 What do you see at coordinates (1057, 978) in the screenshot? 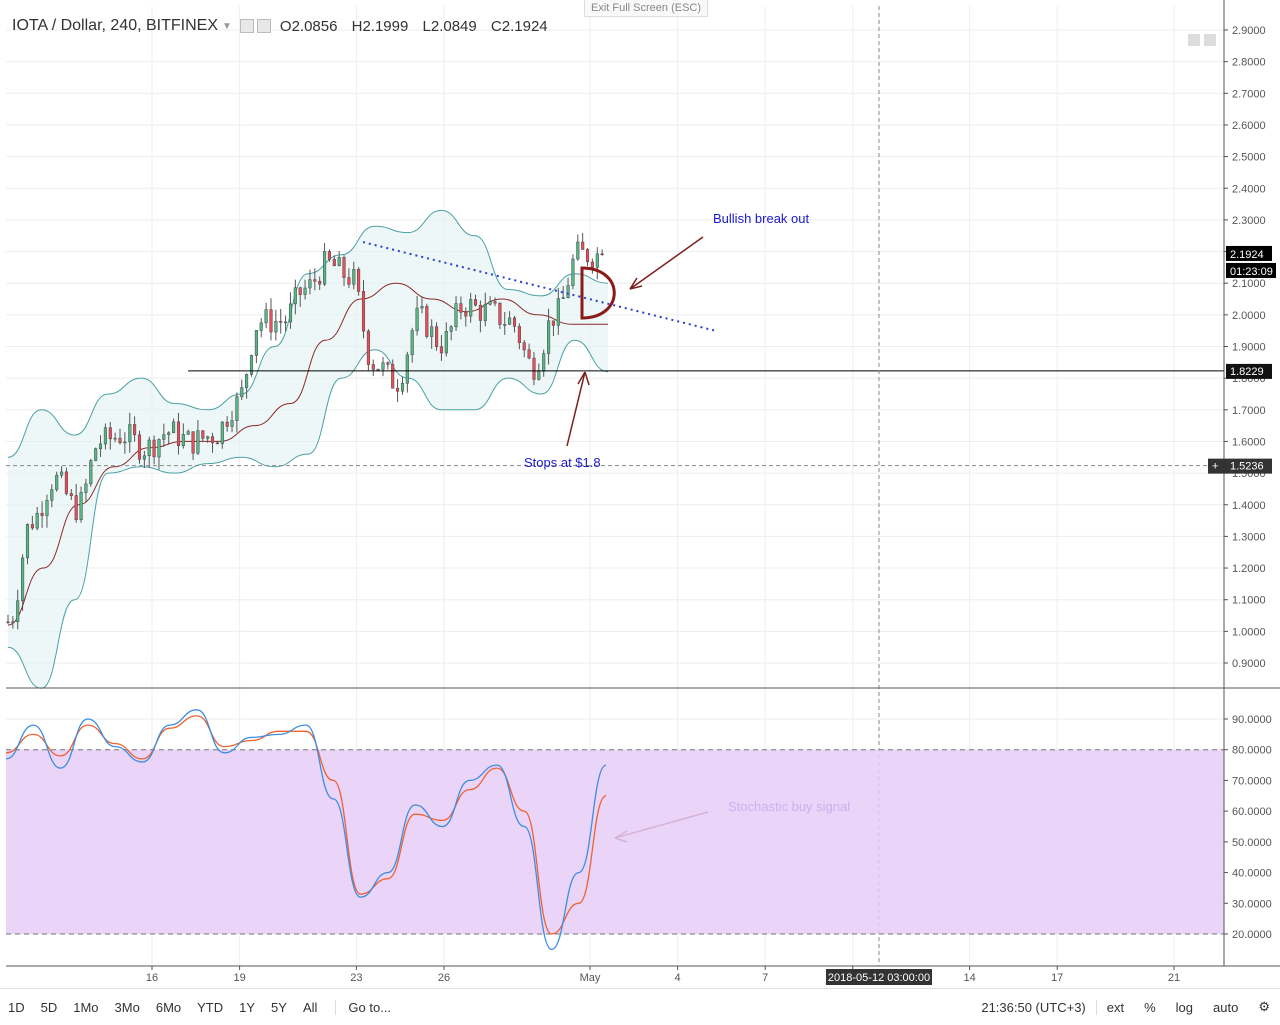
I see `time-tick-label: 17` at bounding box center [1057, 978].